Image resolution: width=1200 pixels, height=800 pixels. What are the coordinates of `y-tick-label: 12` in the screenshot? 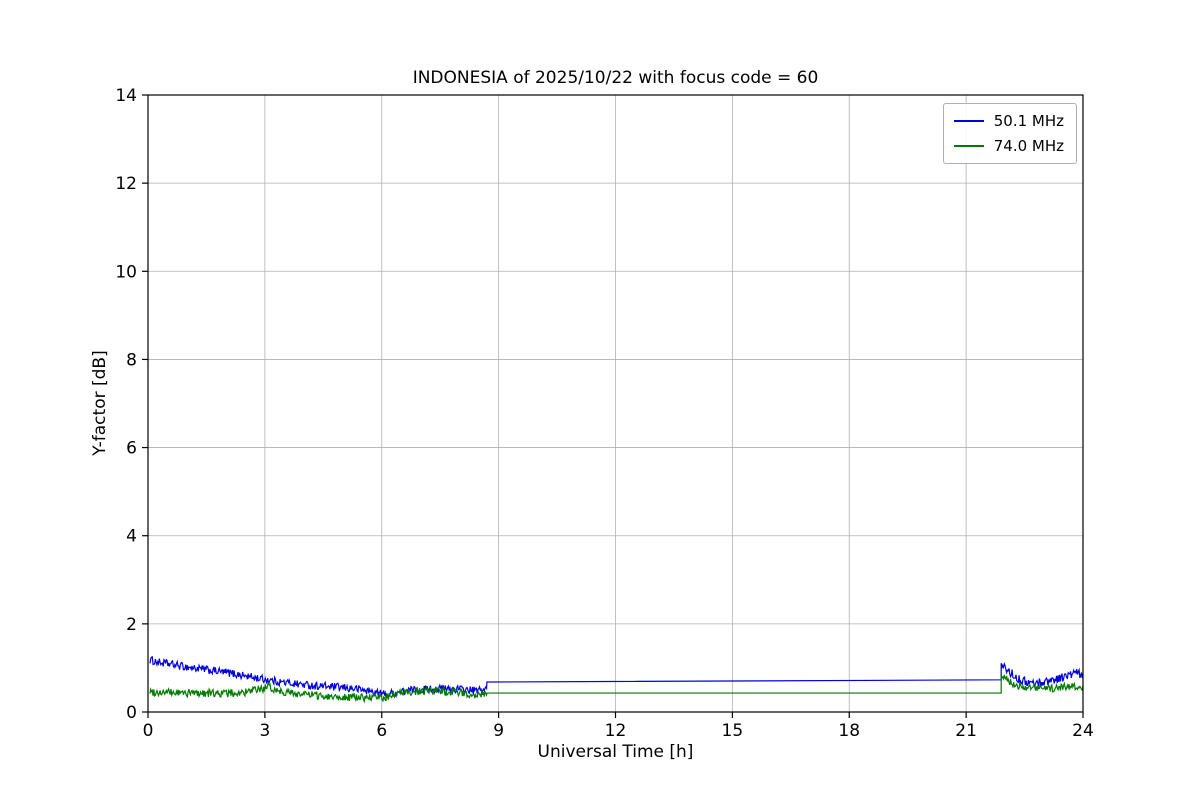 It's located at (126, 184).